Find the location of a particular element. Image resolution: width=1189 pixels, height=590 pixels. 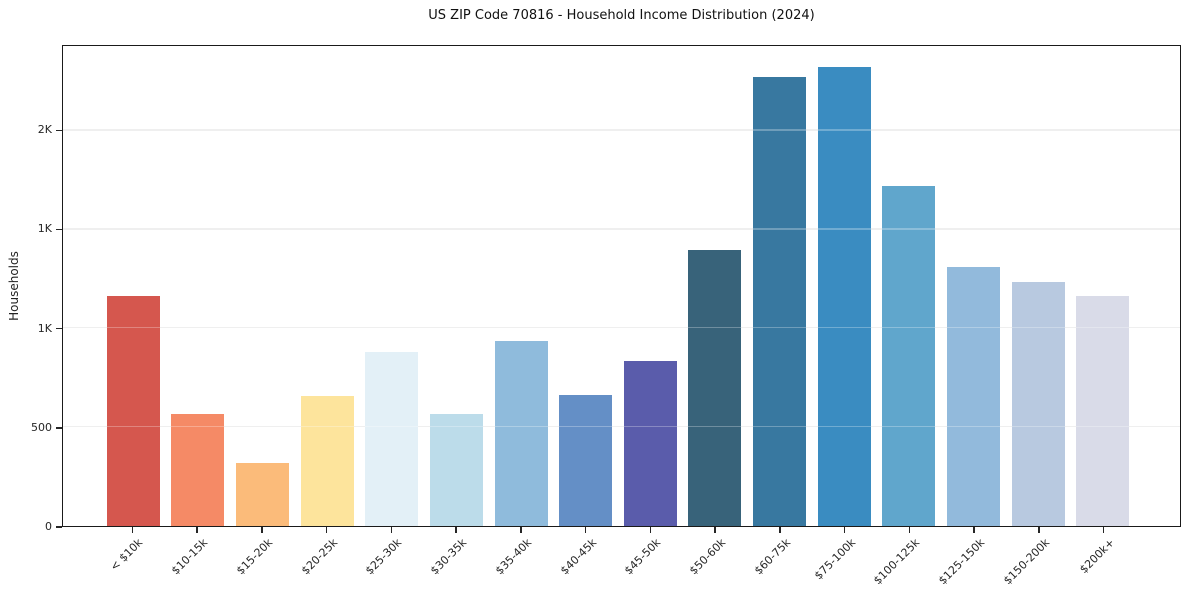

x-tick-label: < $10k is located at coordinates (127, 555).